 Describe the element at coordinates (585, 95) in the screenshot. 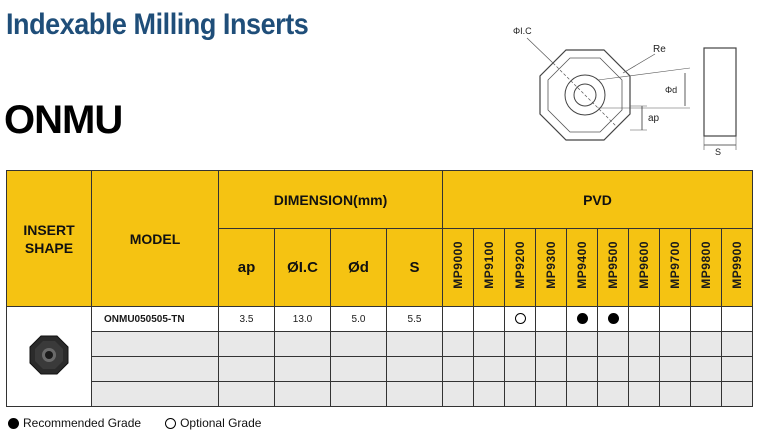

I see `ic-diameter-line` at that location.